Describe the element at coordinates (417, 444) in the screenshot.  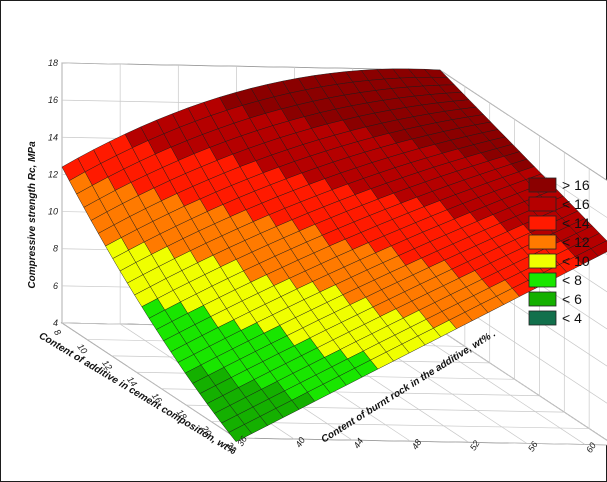
I see `y-tick-label: 48` at that location.